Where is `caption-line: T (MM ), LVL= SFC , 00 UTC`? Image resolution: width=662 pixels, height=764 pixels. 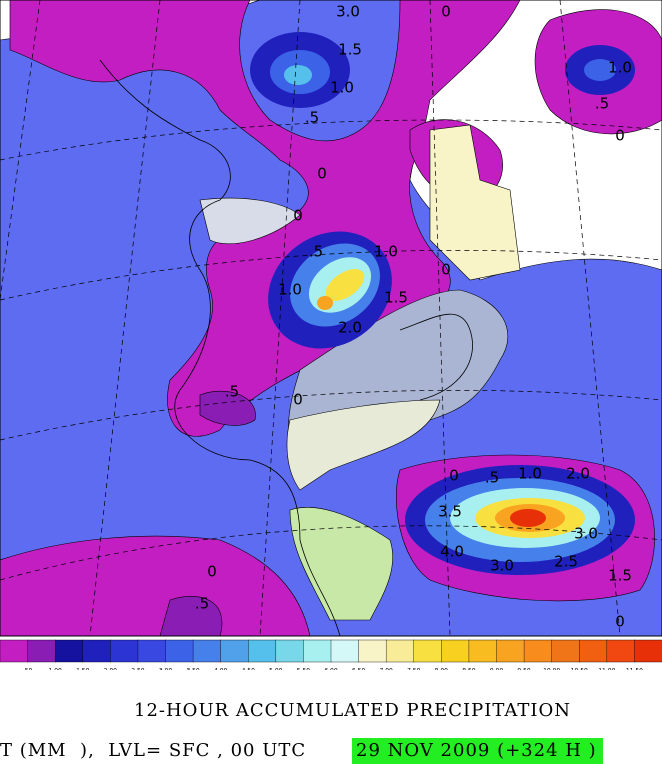 caption-line: T (MM ), LVL= SFC , 00 UTC is located at coordinates (153, 750).